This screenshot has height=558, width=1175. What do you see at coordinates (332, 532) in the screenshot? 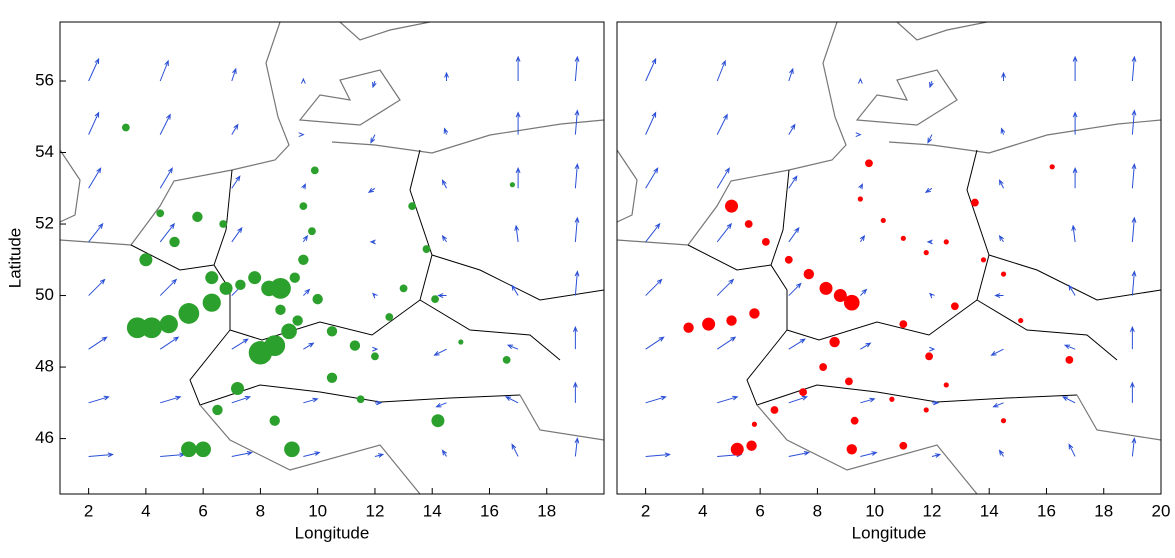
I see `x-axis-label: Longitude` at bounding box center [332, 532].